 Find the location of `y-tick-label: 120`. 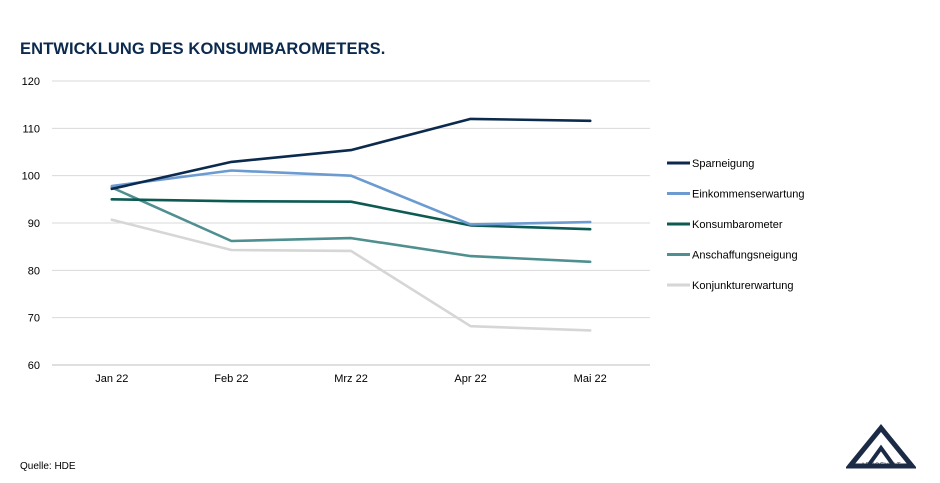

y-tick-label: 120 is located at coordinates (31, 82).